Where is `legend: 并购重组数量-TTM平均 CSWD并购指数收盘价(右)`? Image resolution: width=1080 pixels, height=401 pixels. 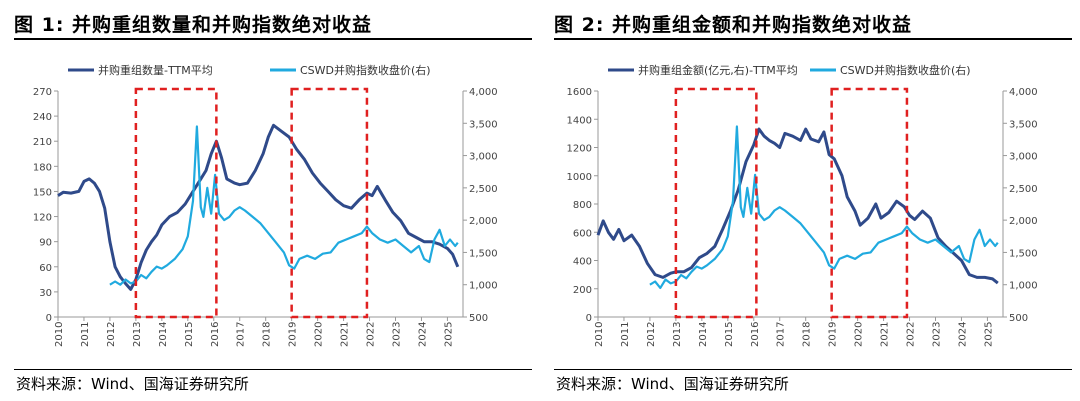
legend: 并购重组数量-TTM平均 CSWD并购指数收盘价(右) is located at coordinates (249, 70).